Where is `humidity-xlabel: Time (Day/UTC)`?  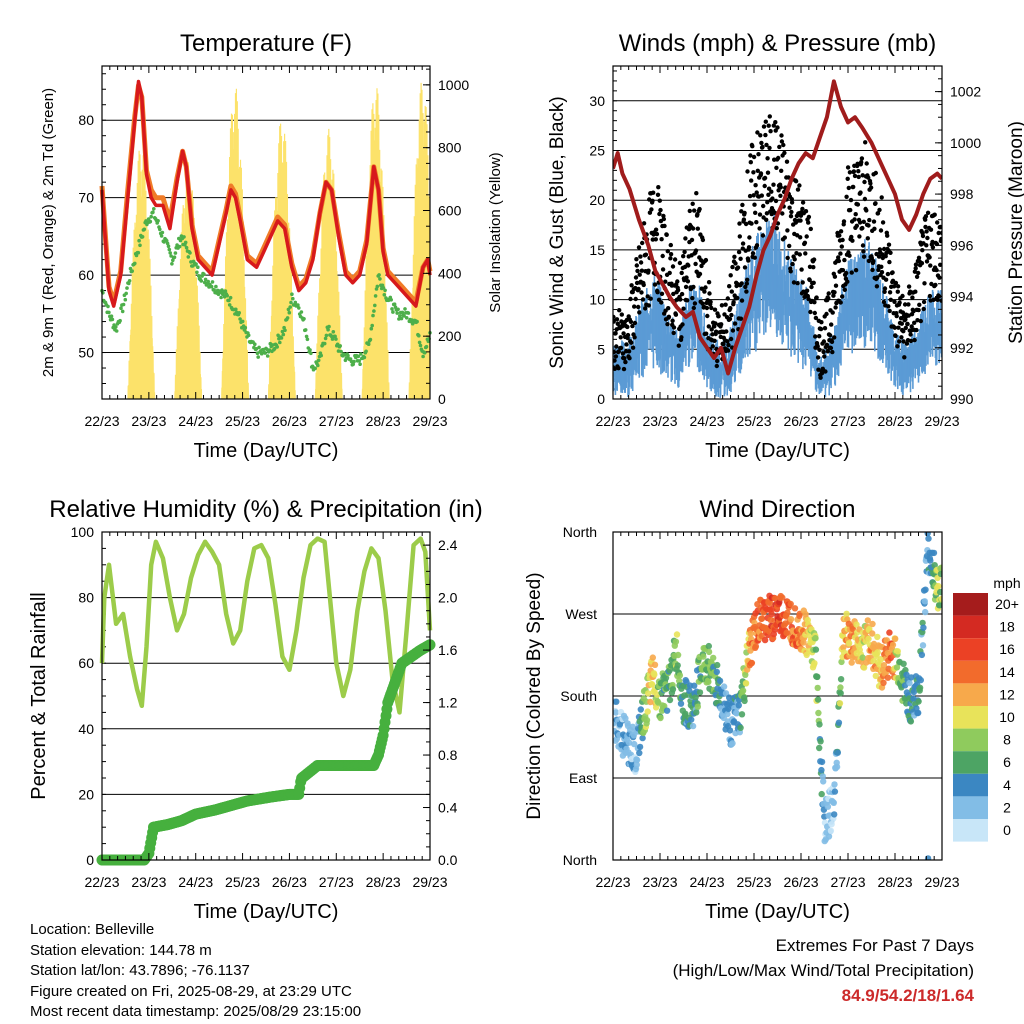
humidity-xlabel: Time (Day/UTC) is located at coordinates (266, 912).